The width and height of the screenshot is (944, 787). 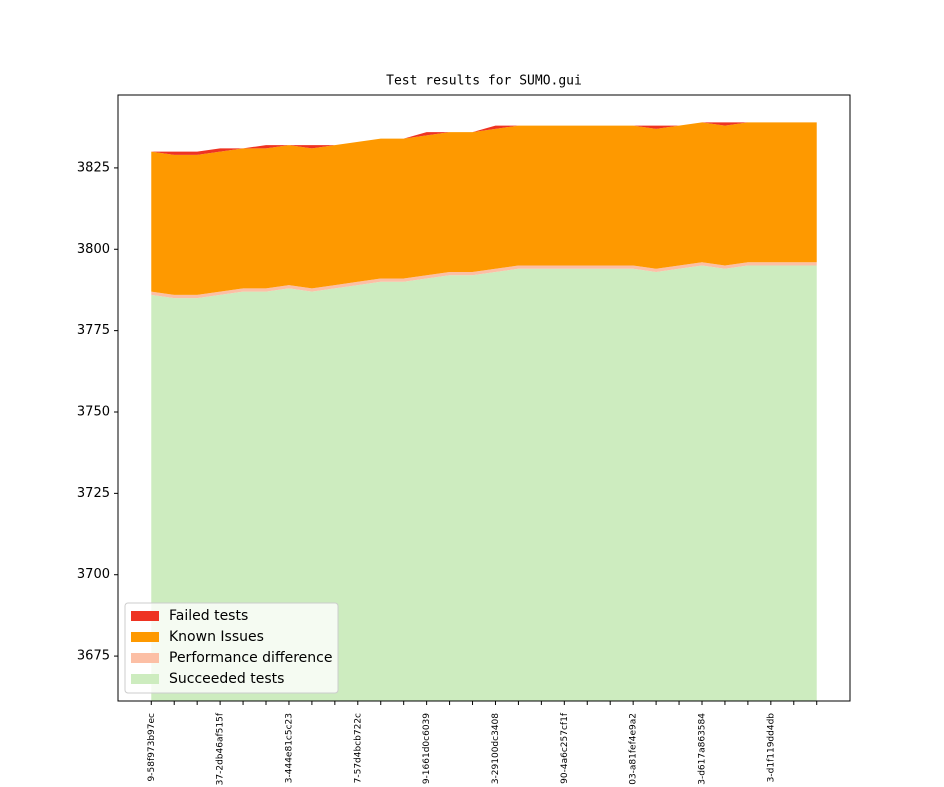 What do you see at coordinates (358, 748) in the screenshot?
I see `x-tick-label: 7-57d4bcb722c` at bounding box center [358, 748].